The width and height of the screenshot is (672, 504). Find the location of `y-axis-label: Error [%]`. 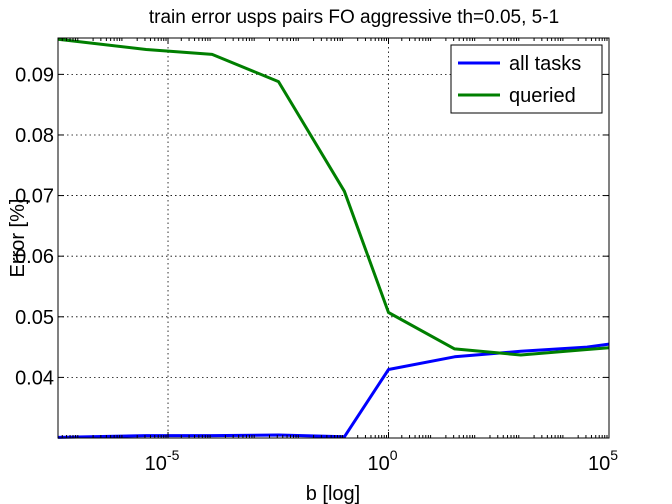

y-axis-label: Error [%] is located at coordinates (18, 238).